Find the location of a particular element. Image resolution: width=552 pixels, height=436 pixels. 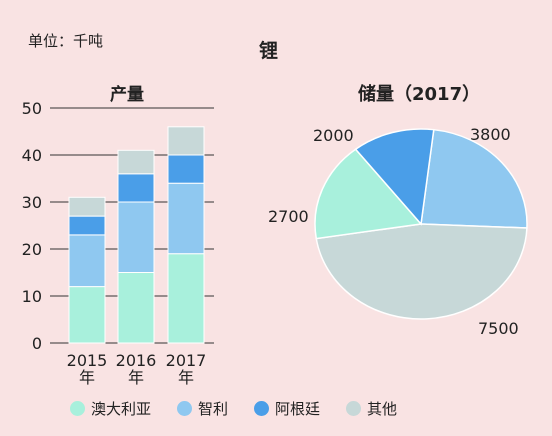

y-tick-label: 0 is located at coordinates (37, 343).